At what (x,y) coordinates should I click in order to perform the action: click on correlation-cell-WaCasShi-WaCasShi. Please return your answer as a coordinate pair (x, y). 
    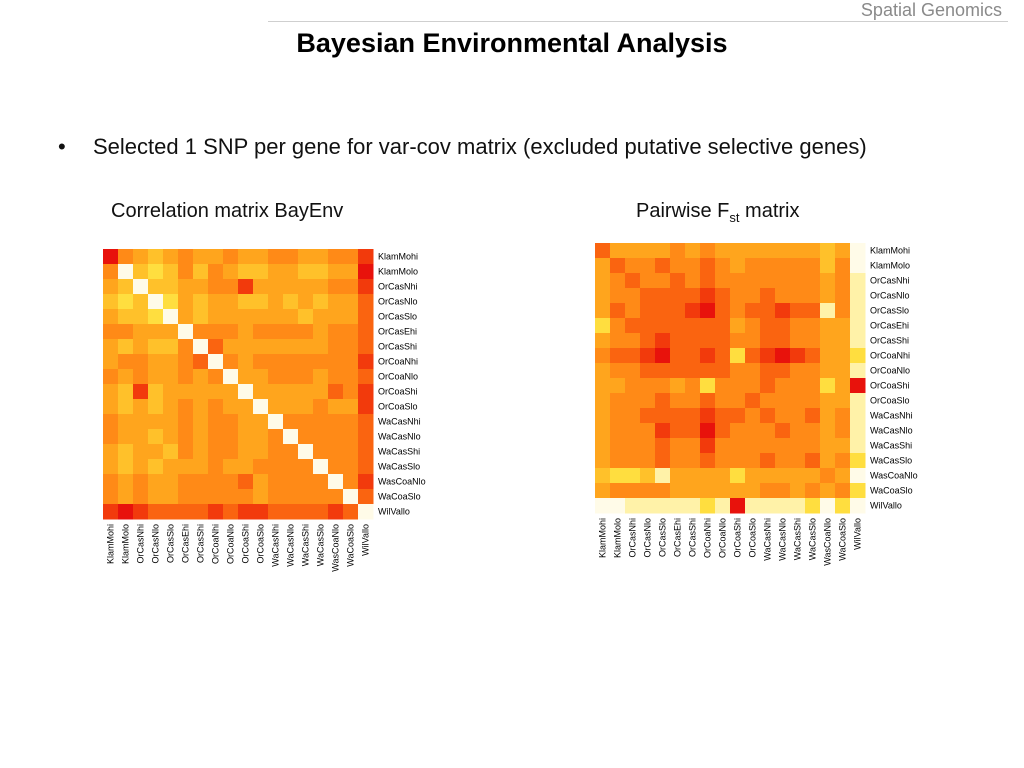
    Looking at the image, I should click on (306, 452).